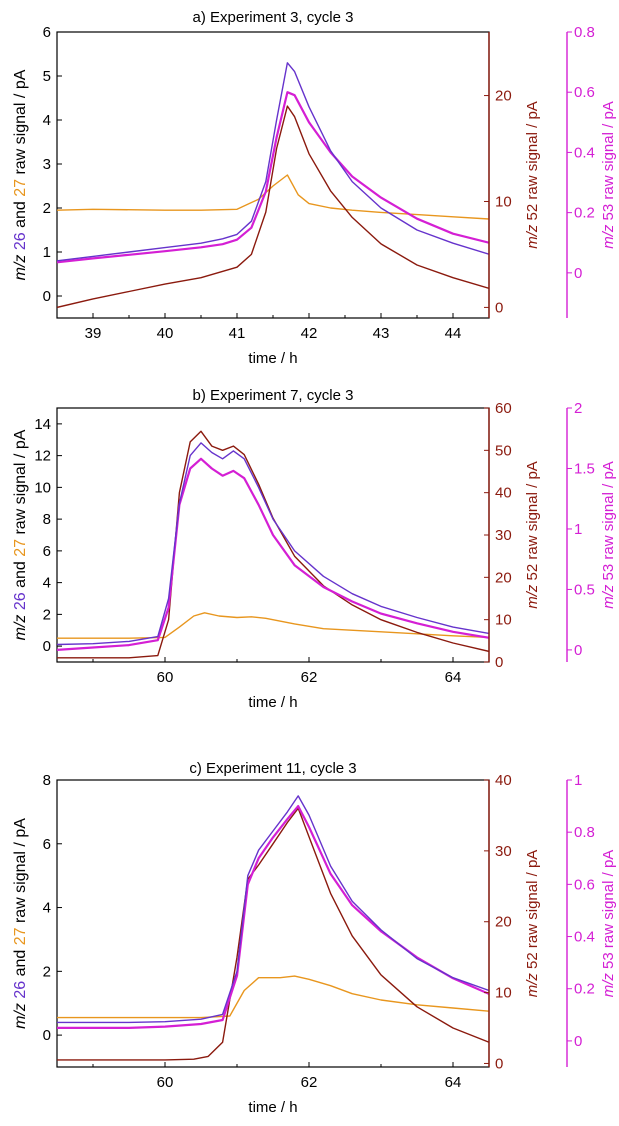 This screenshot has width=619, height=1126. What do you see at coordinates (309, 333) in the screenshot?
I see `x-tick-label: 42` at bounding box center [309, 333].